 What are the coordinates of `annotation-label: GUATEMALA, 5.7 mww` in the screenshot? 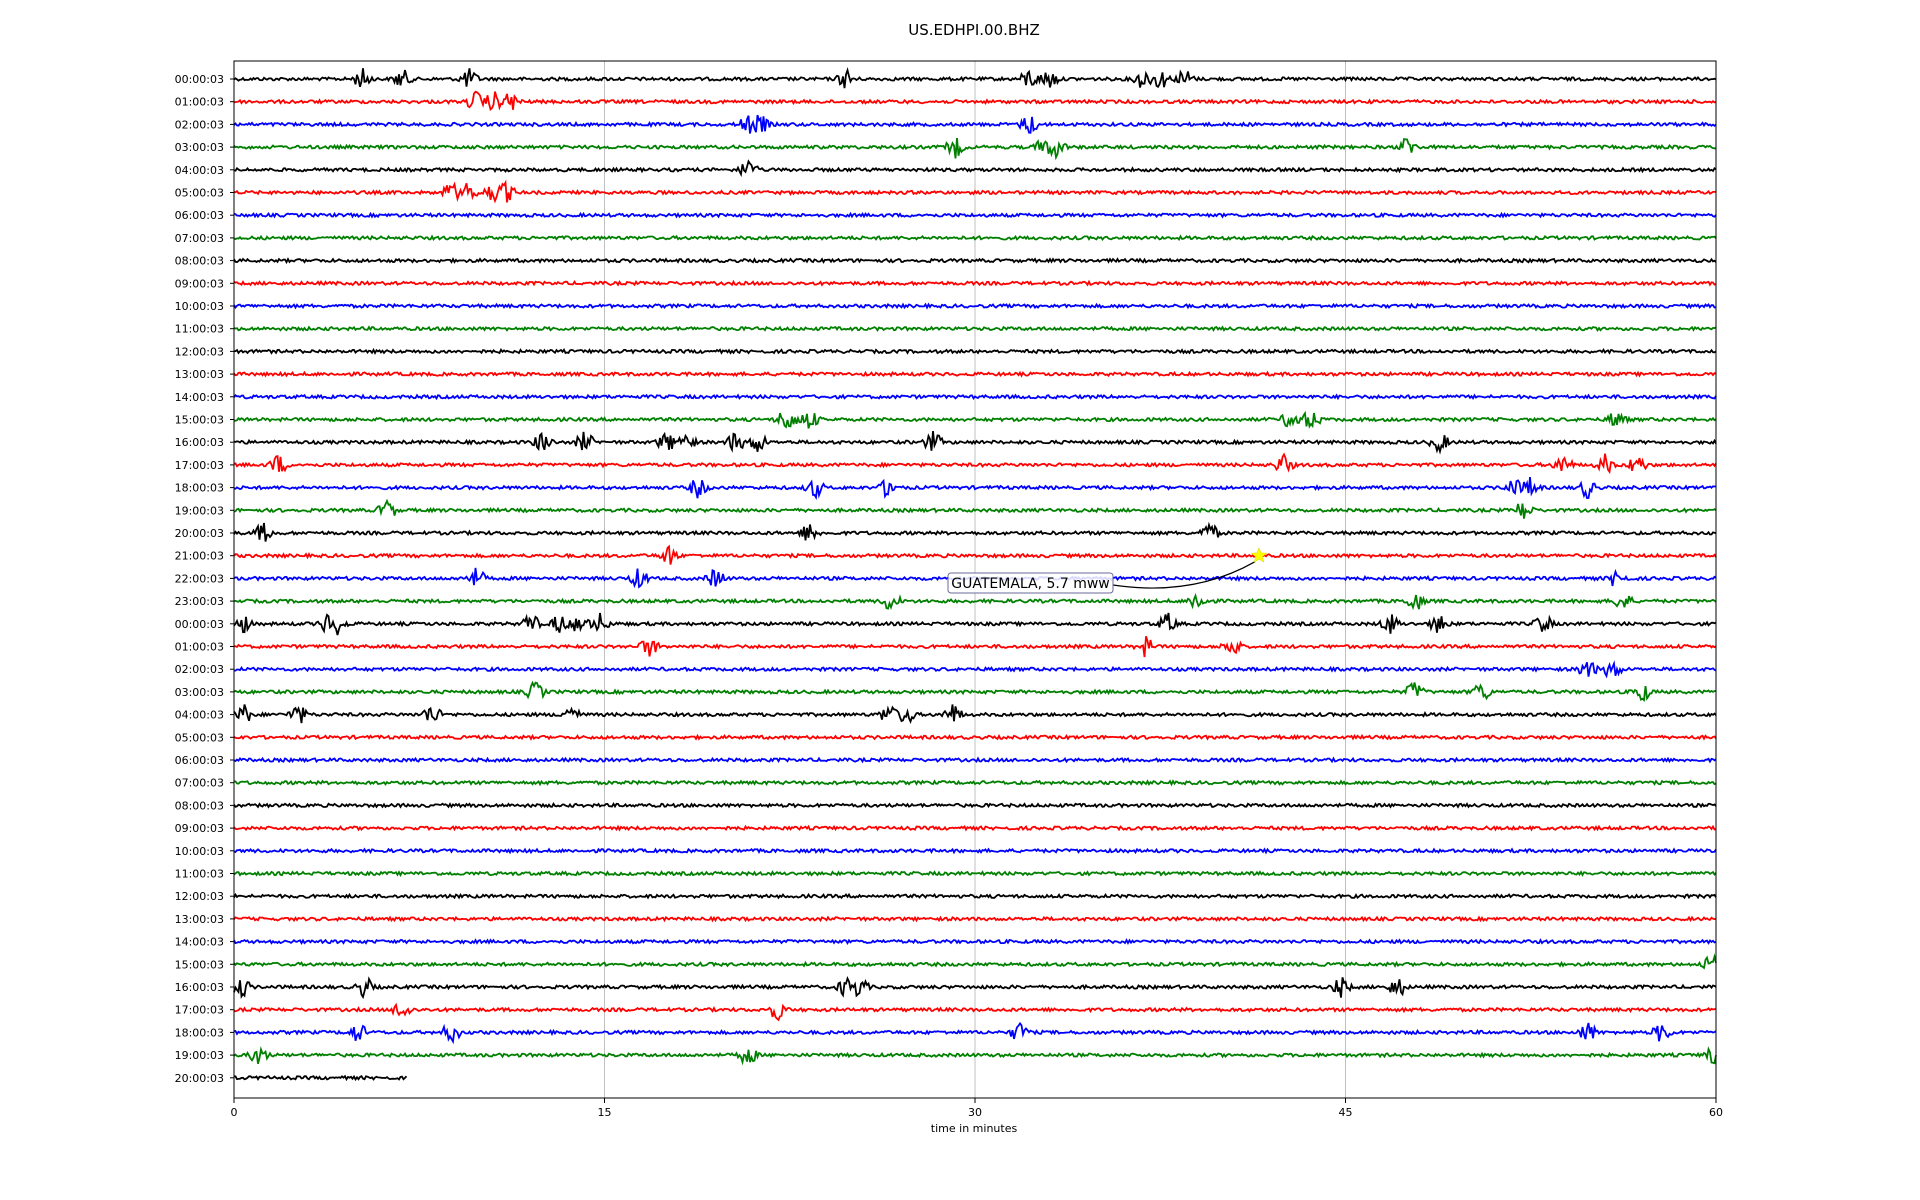 It's located at (1030, 584).